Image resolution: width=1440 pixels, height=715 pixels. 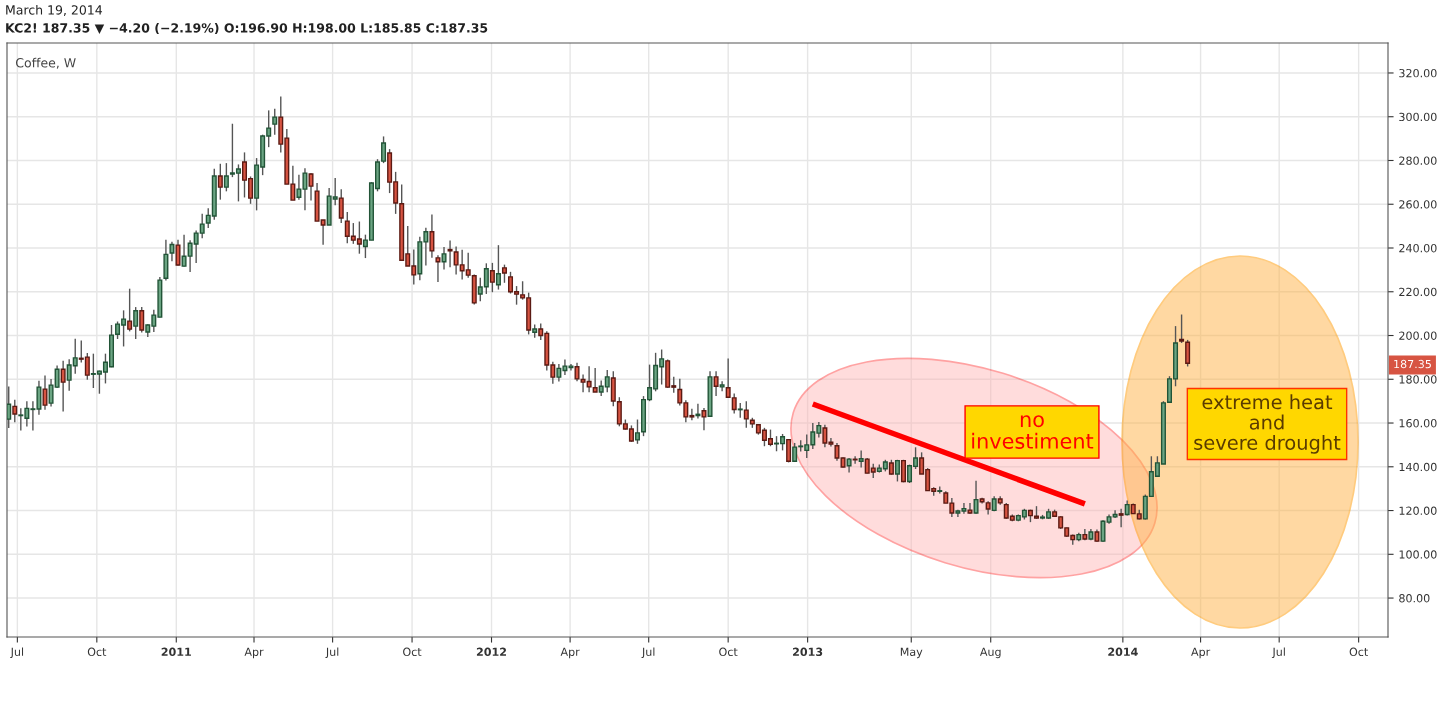 I want to click on y-tick-label: 100.00, so click(x=1418, y=554).